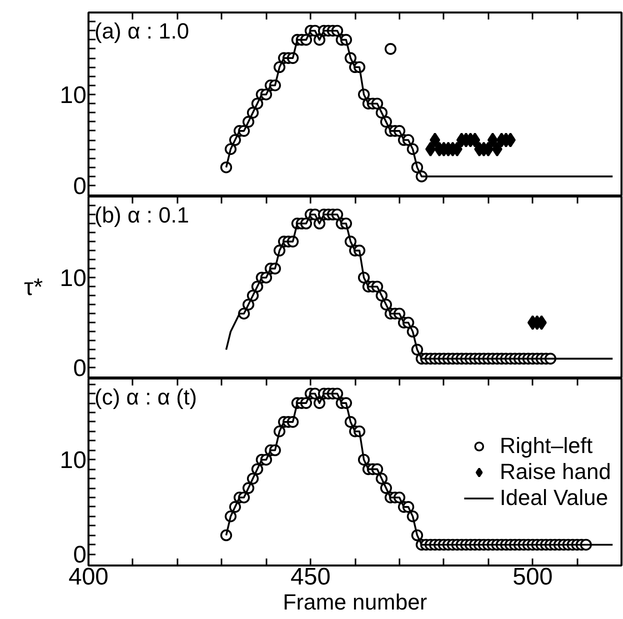 This screenshot has width=623, height=619. I want to click on x-tick-label: 500, so click(532, 577).